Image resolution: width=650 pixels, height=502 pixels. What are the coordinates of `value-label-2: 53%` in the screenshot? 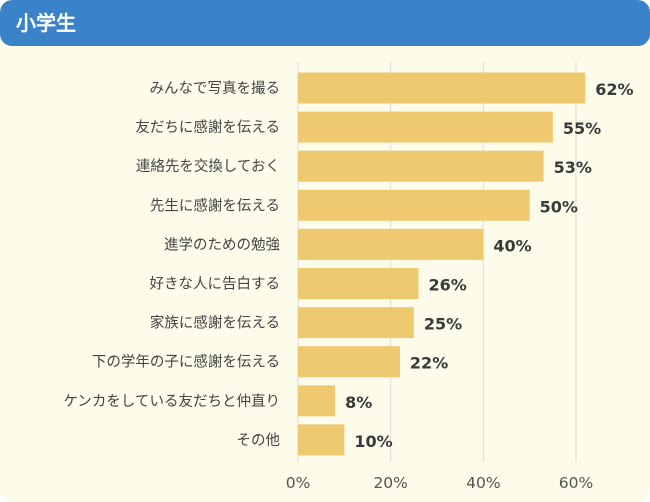 It's located at (573, 167).